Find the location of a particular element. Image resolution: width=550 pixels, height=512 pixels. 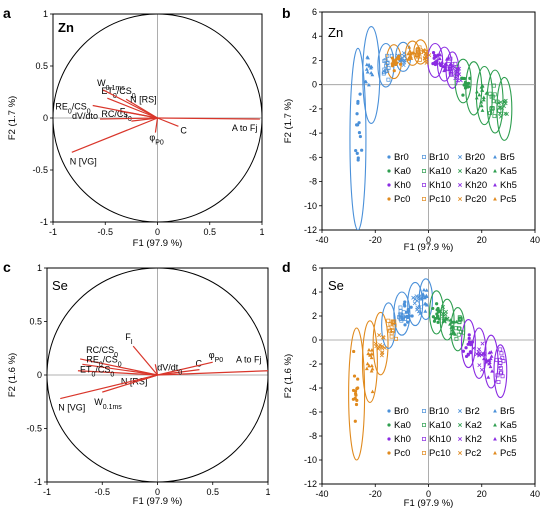

vector-label: A to Fj is located at coordinates (249, 360).